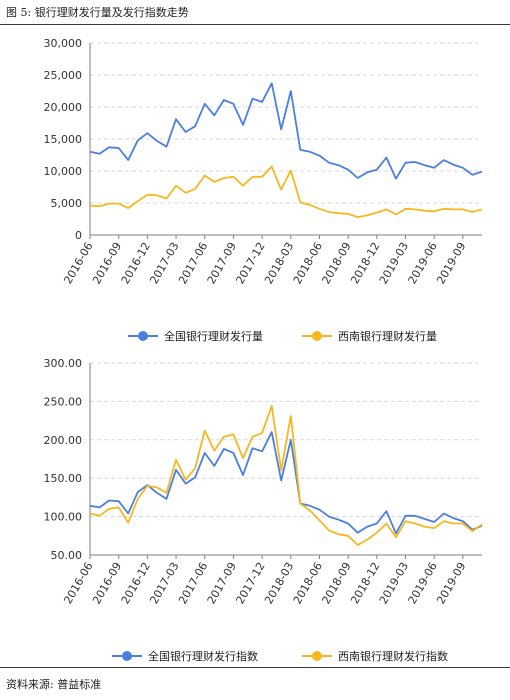  I want to click on vol-legend-label-1: 全国银行理财发行量, so click(213, 336).